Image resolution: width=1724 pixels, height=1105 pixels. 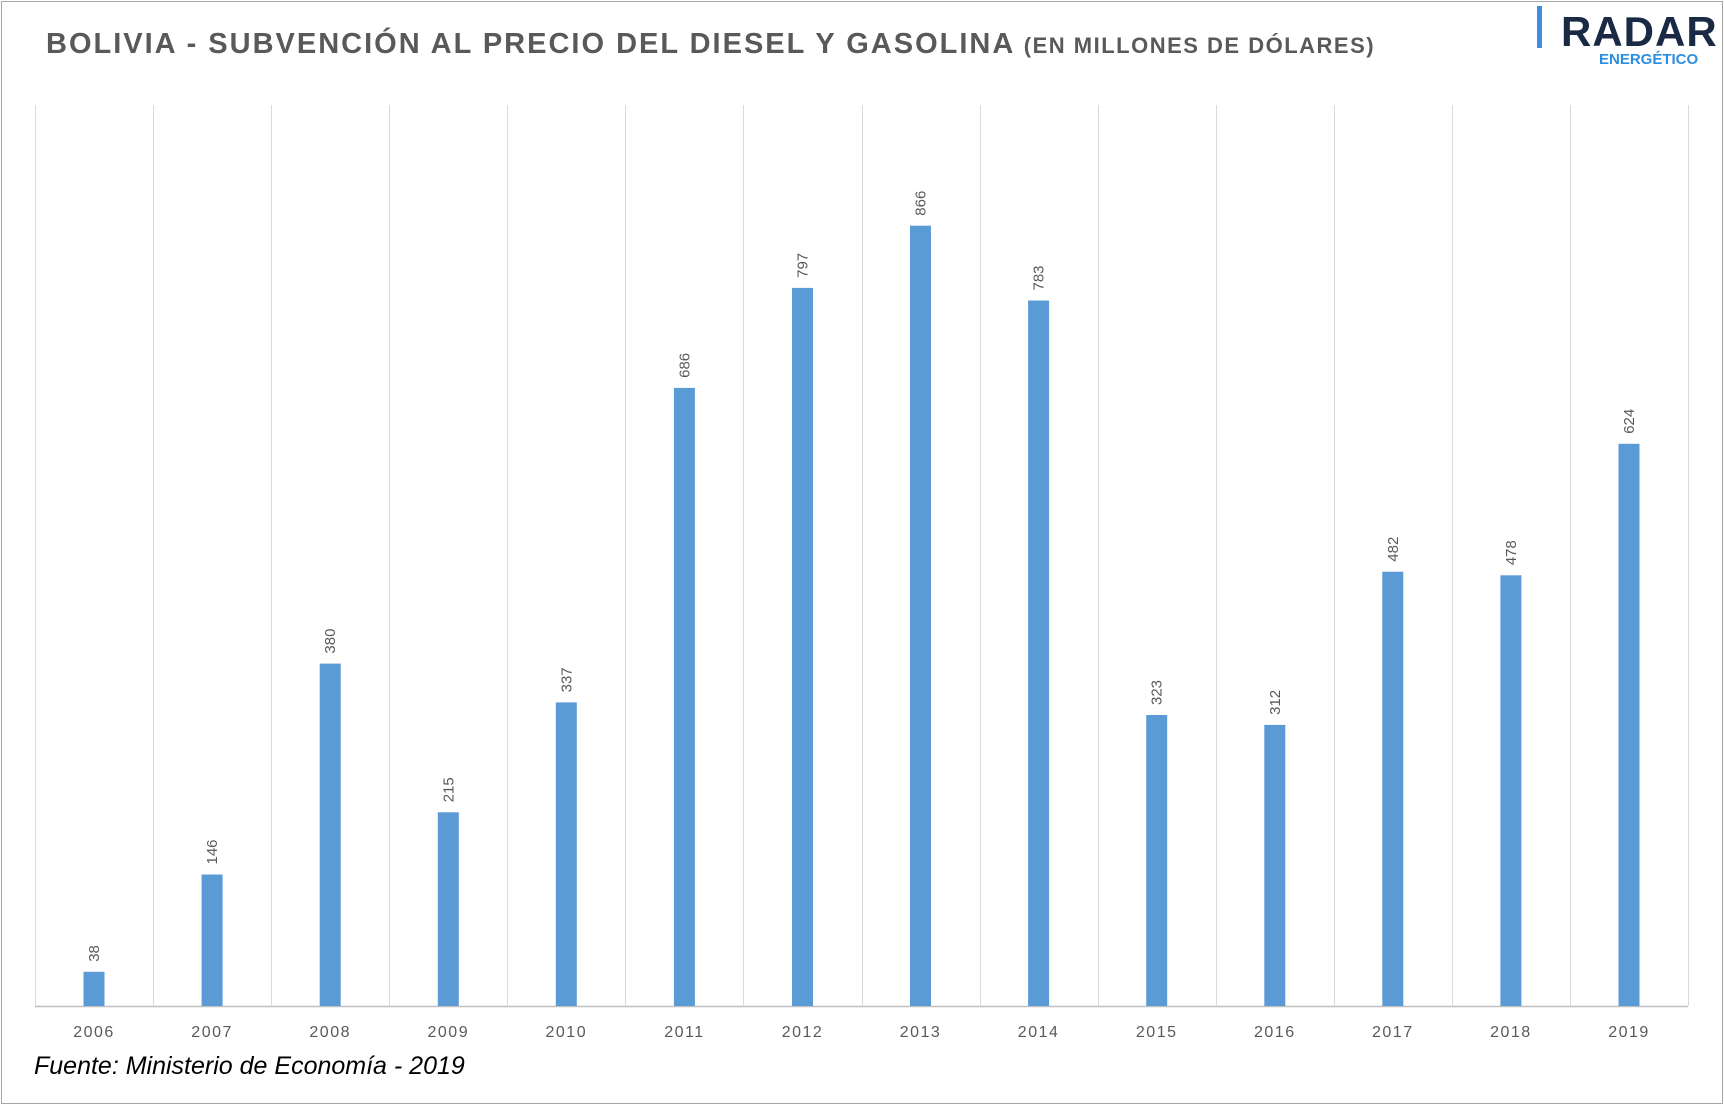 What do you see at coordinates (1639, 31) in the screenshot?
I see `logo-brand-text: RADAR` at bounding box center [1639, 31].